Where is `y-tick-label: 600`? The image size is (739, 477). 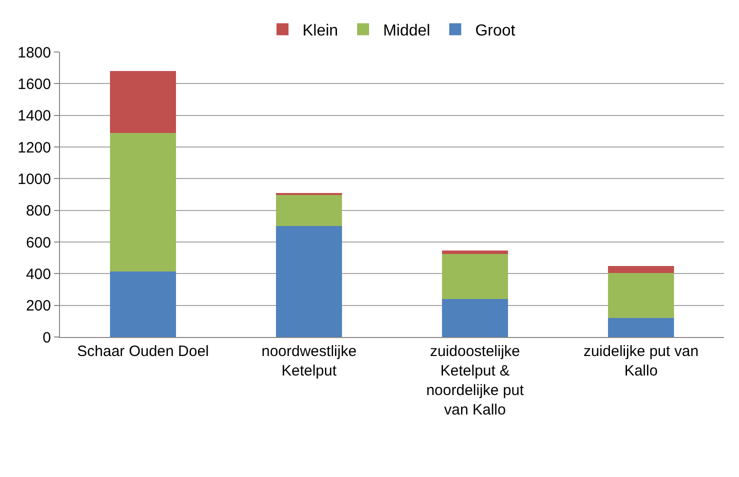 y-tick-label: 600 is located at coordinates (38, 243).